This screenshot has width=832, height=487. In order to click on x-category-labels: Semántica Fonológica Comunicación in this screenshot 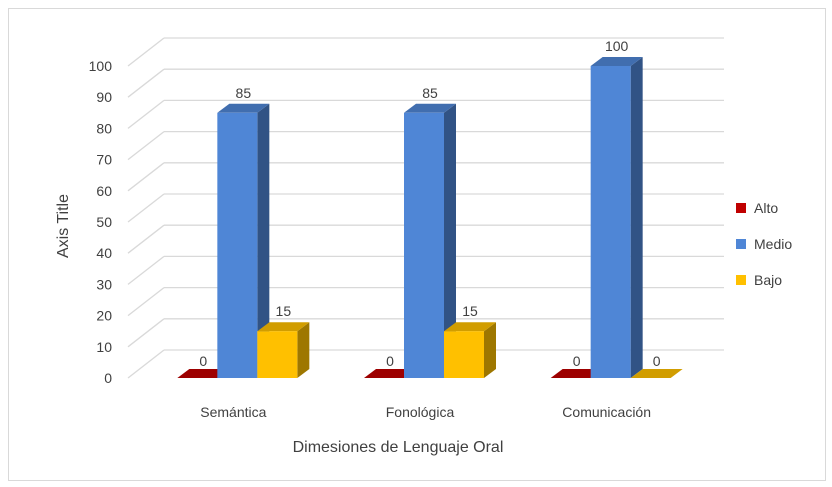, I will do `click(425, 412)`.